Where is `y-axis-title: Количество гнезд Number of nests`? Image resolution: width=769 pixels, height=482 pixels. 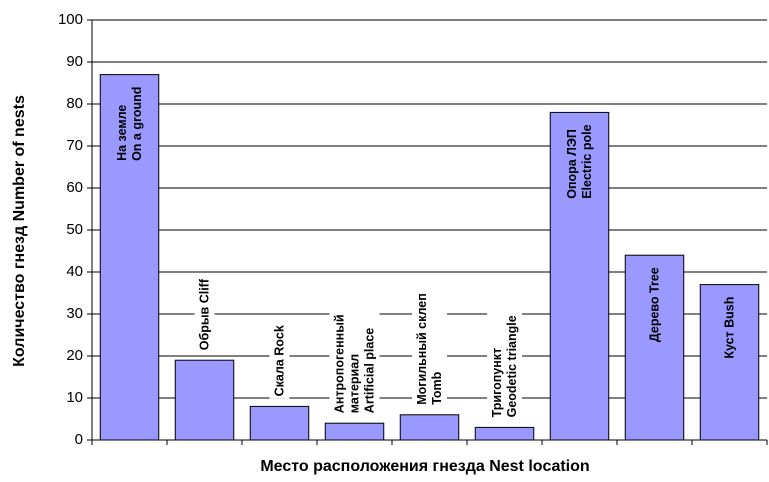 y-axis-title: Количество гнезд Number of nests is located at coordinates (19, 231).